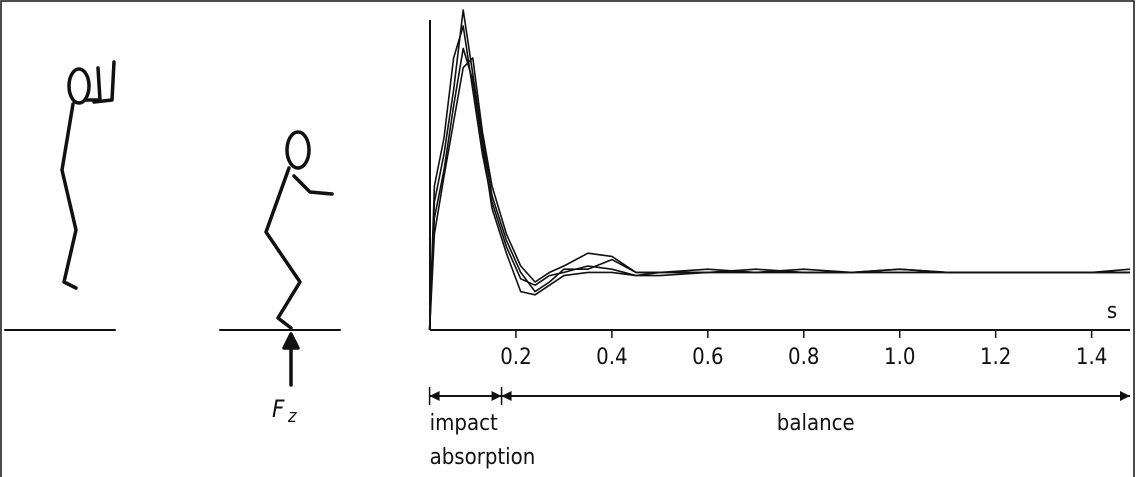 The height and width of the screenshot is (477, 1136). Describe the element at coordinates (515, 357) in the screenshot. I see `x-tick-label: 0.2` at that location.